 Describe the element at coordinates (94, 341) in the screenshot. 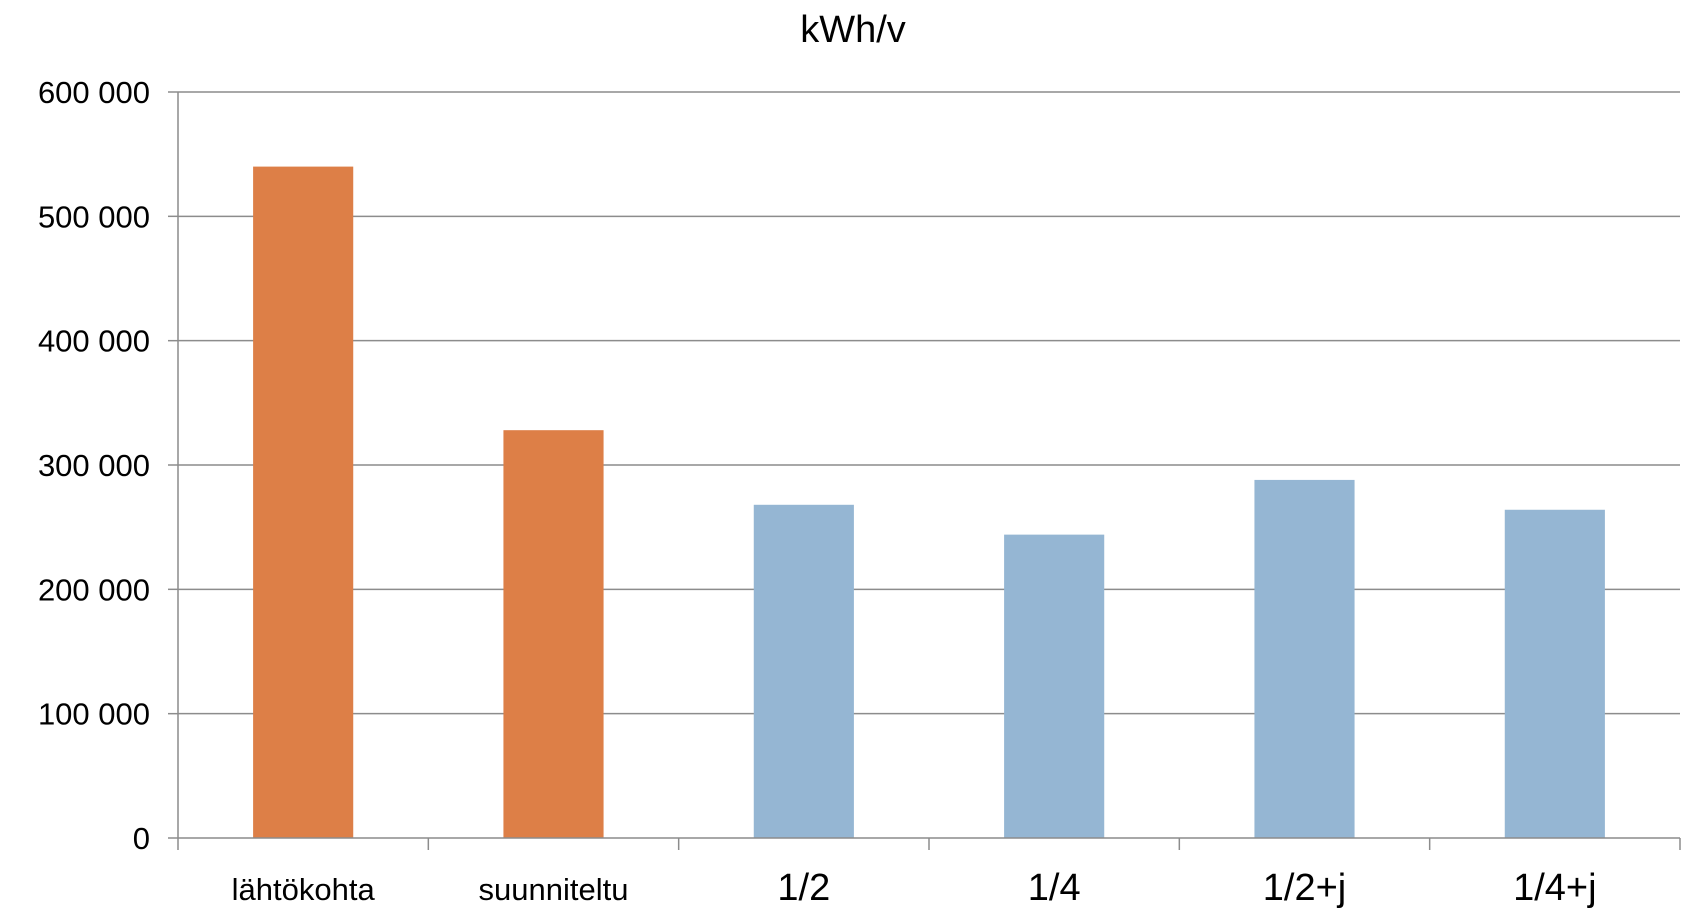

I see `y-tick-label: 400 000` at that location.